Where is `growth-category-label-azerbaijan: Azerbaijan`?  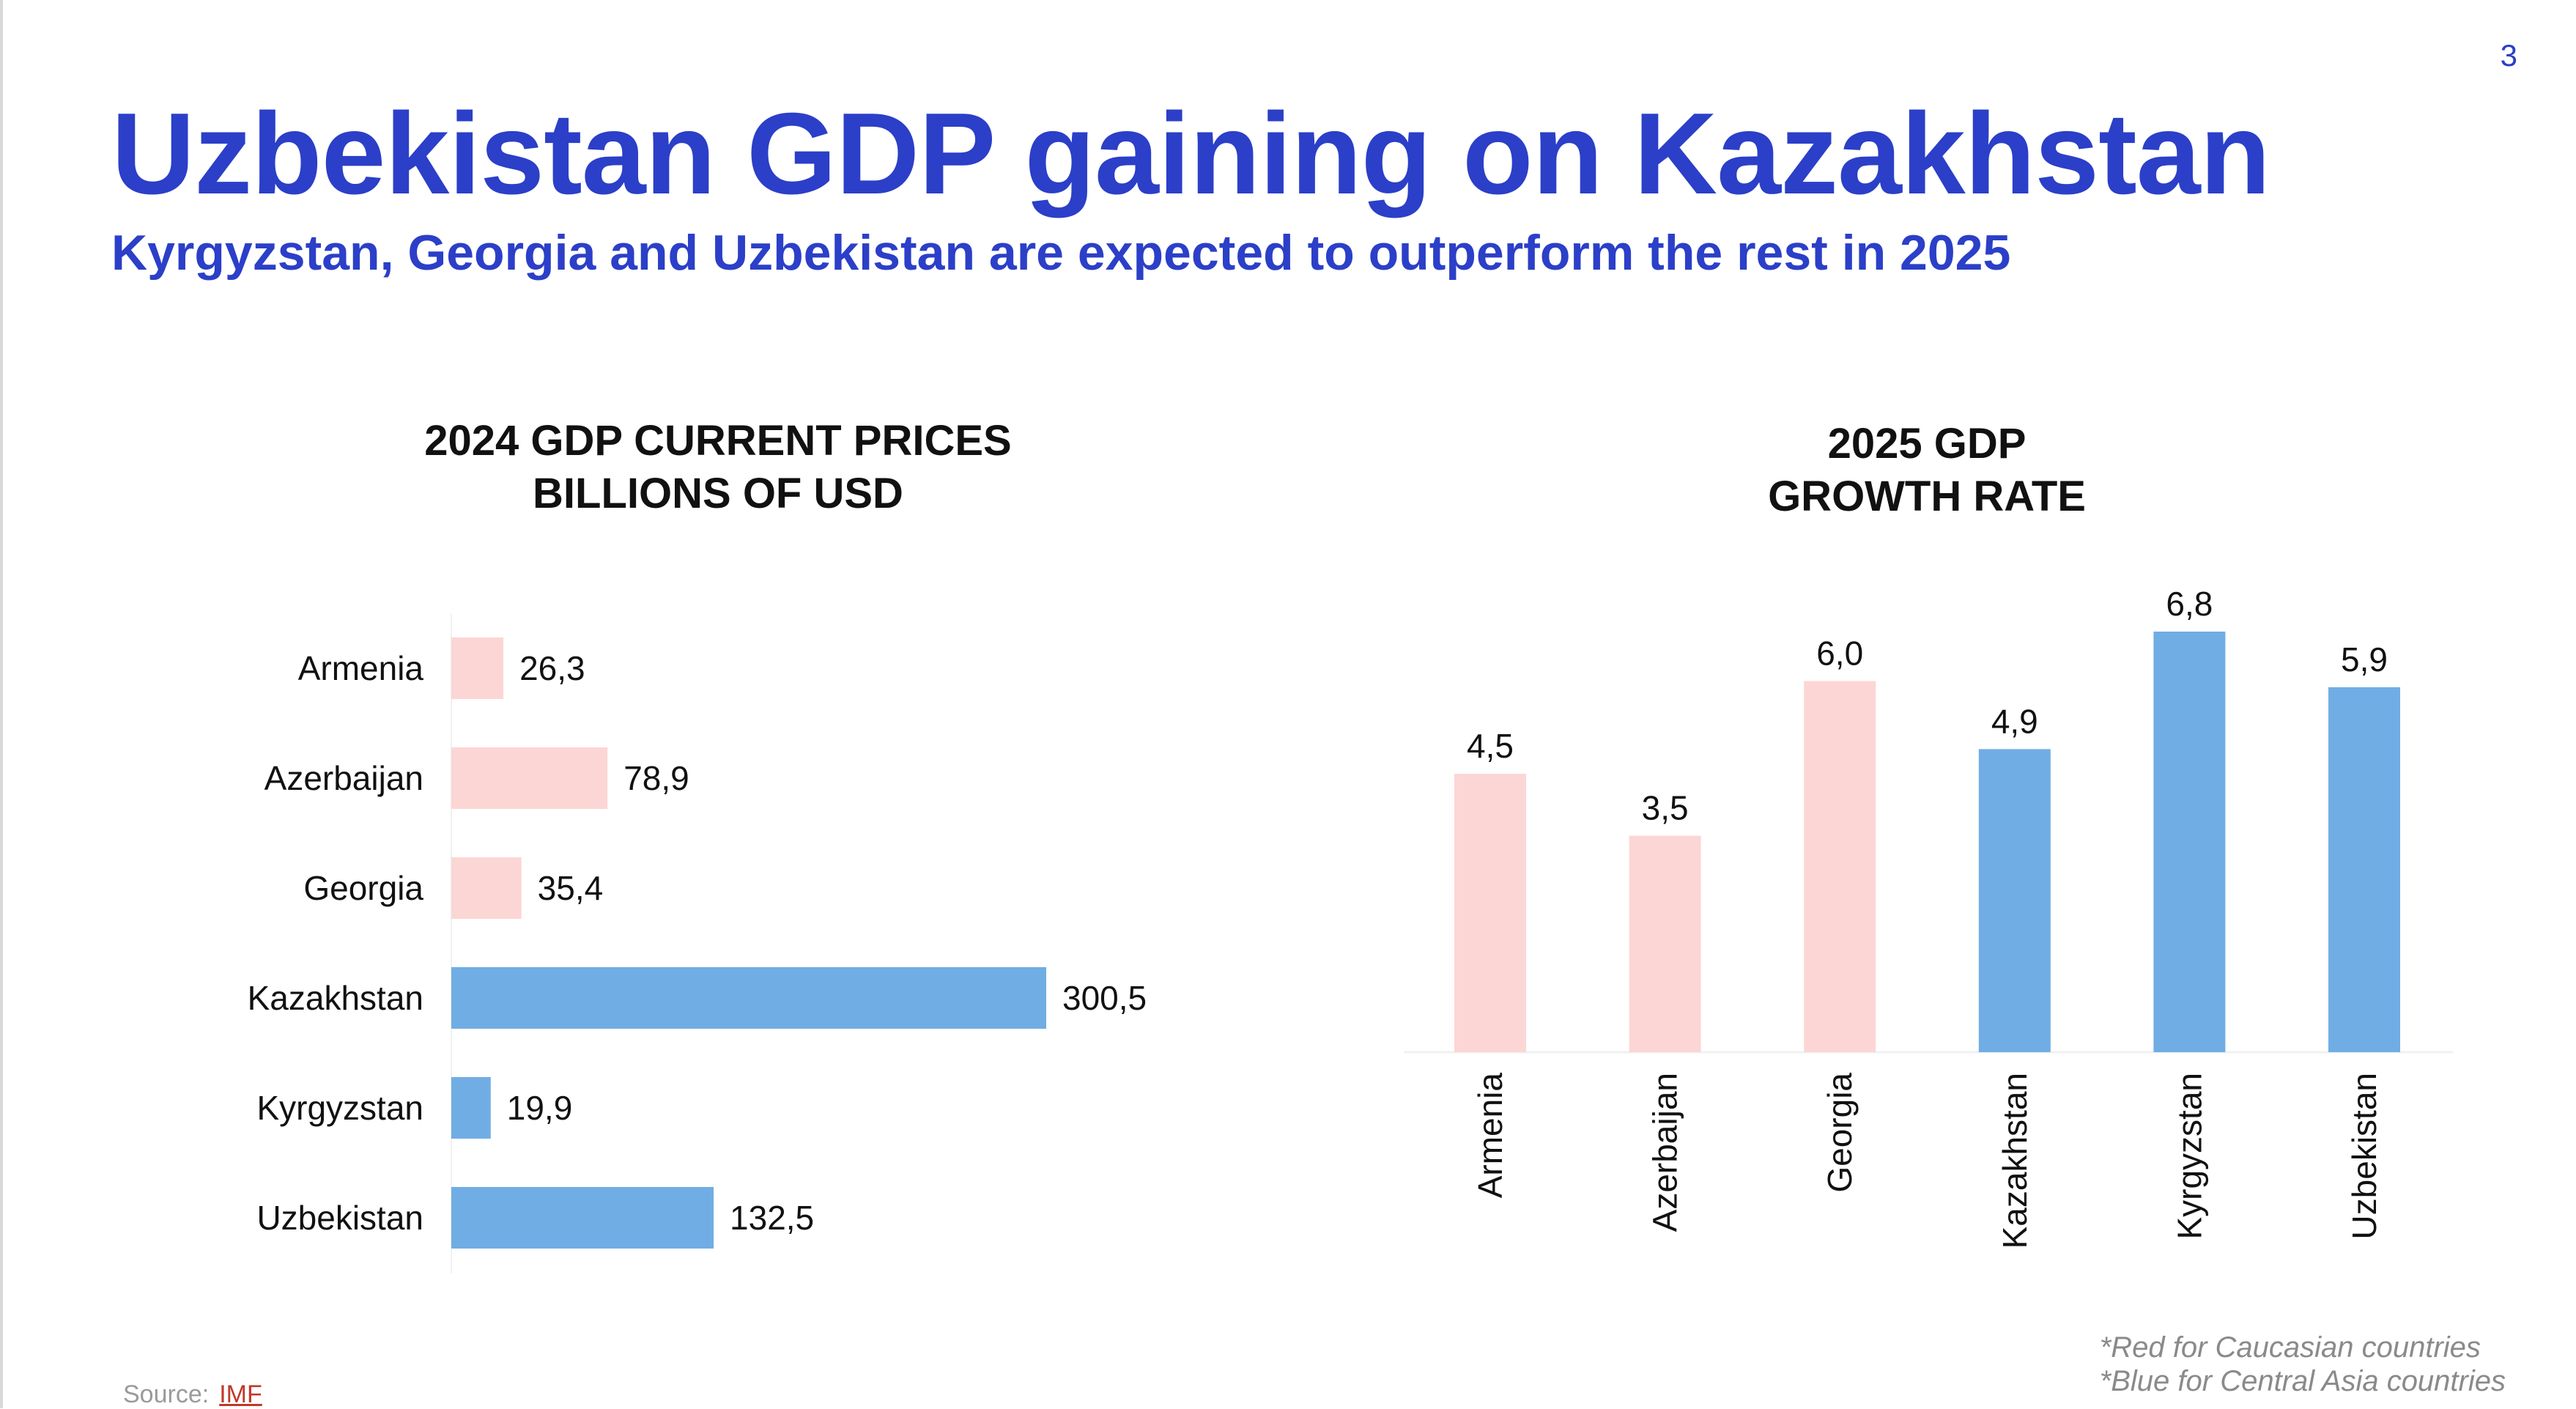 growth-category-label-azerbaijan: Azerbaijan is located at coordinates (1665, 1152).